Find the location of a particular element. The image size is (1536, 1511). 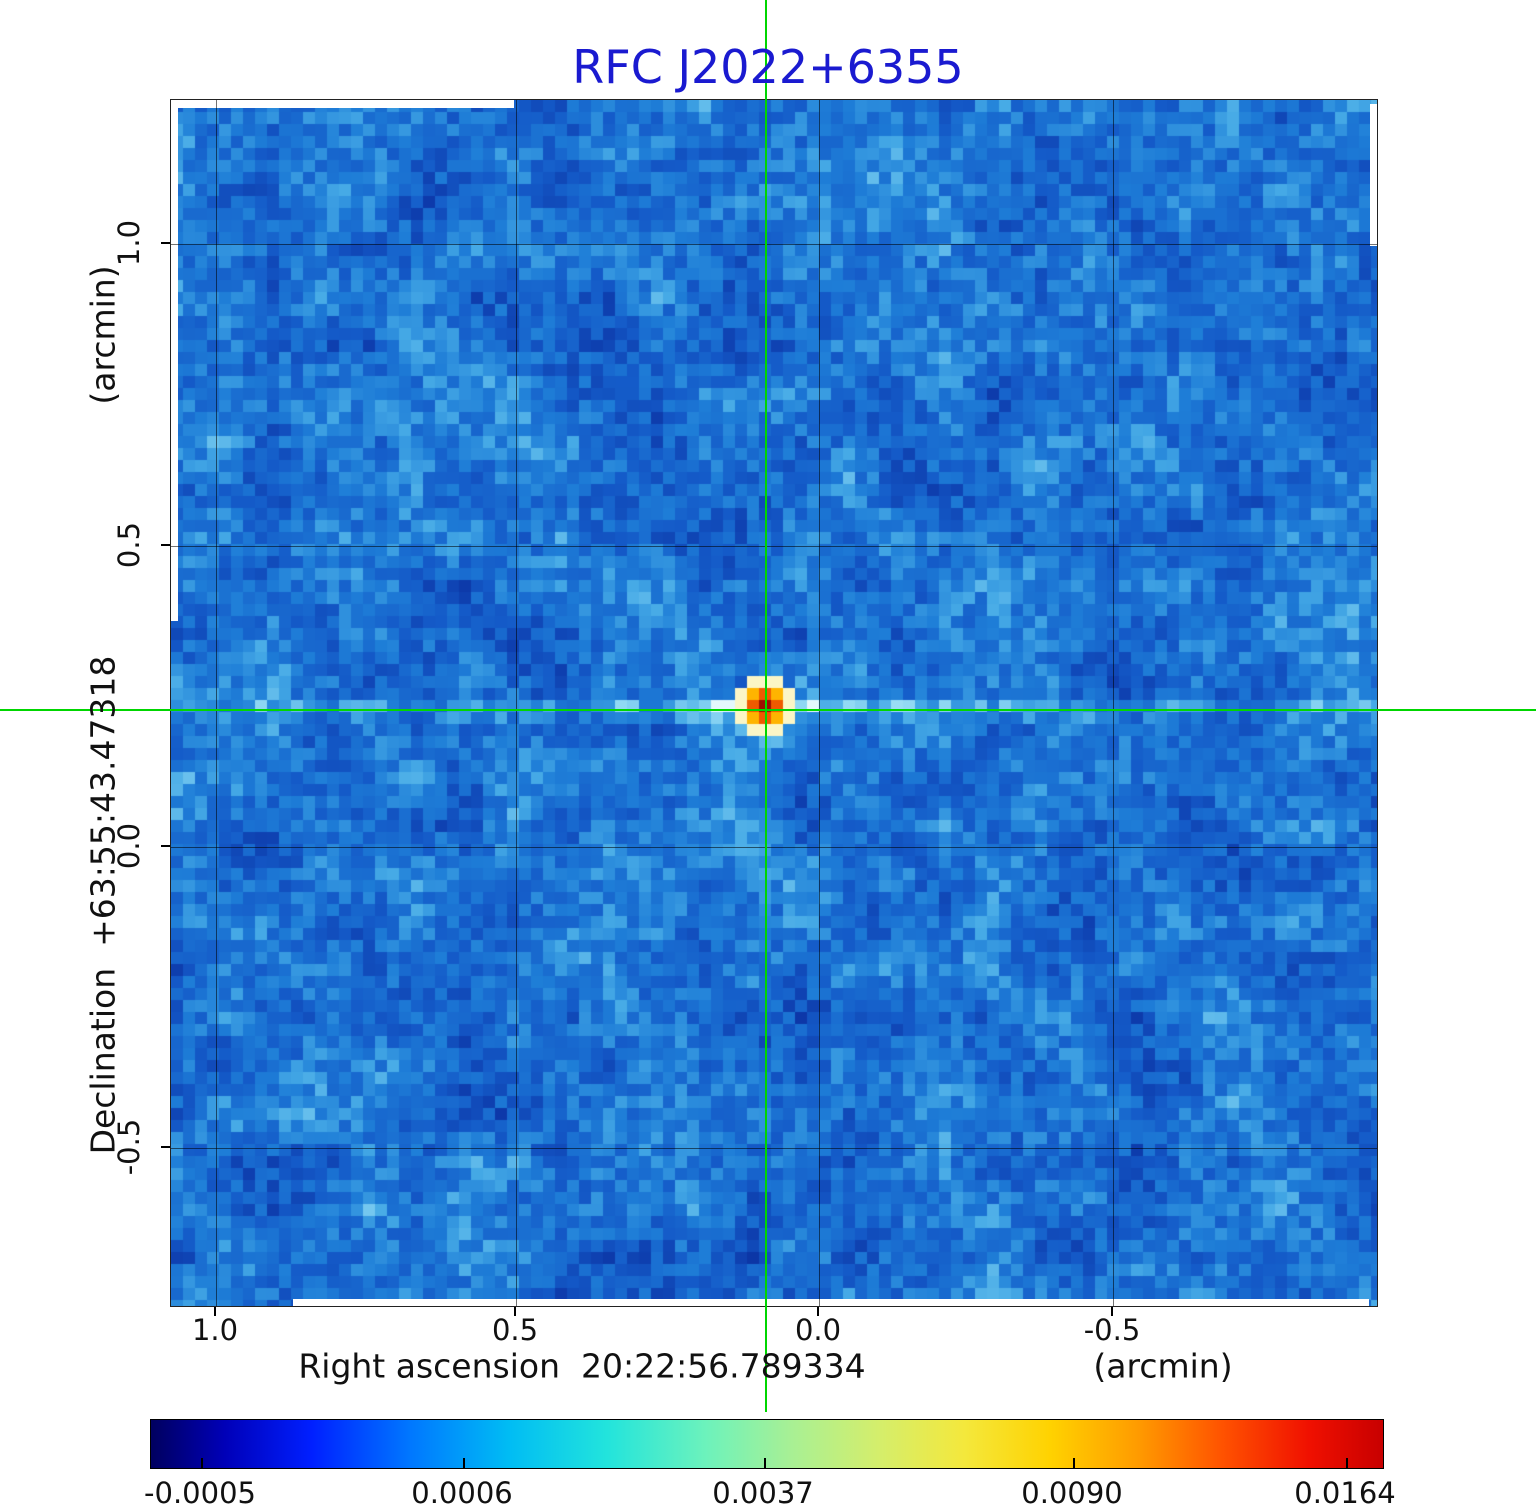

image-edge-gap-right is located at coordinates (1373, 175).